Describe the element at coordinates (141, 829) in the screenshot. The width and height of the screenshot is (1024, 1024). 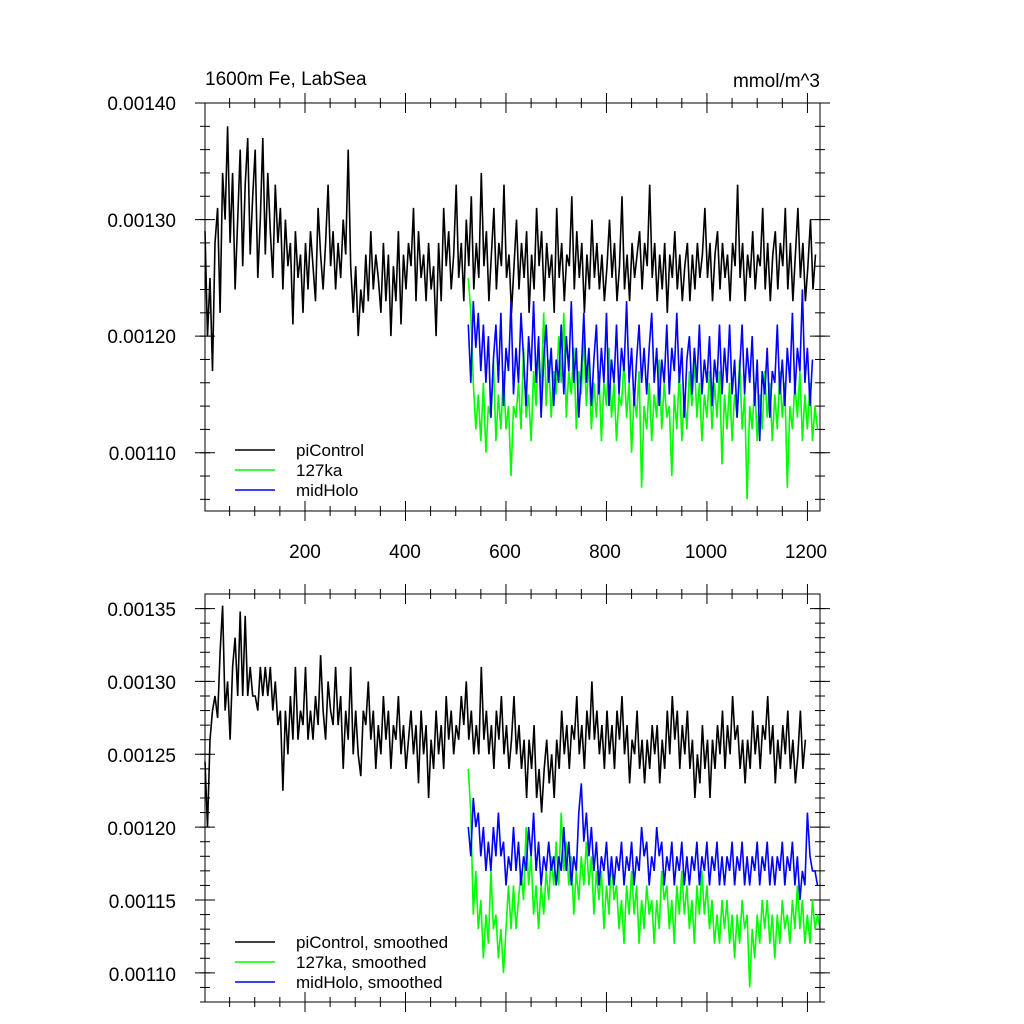
I see `bottom-ytick-label-2: 0.00120` at that location.